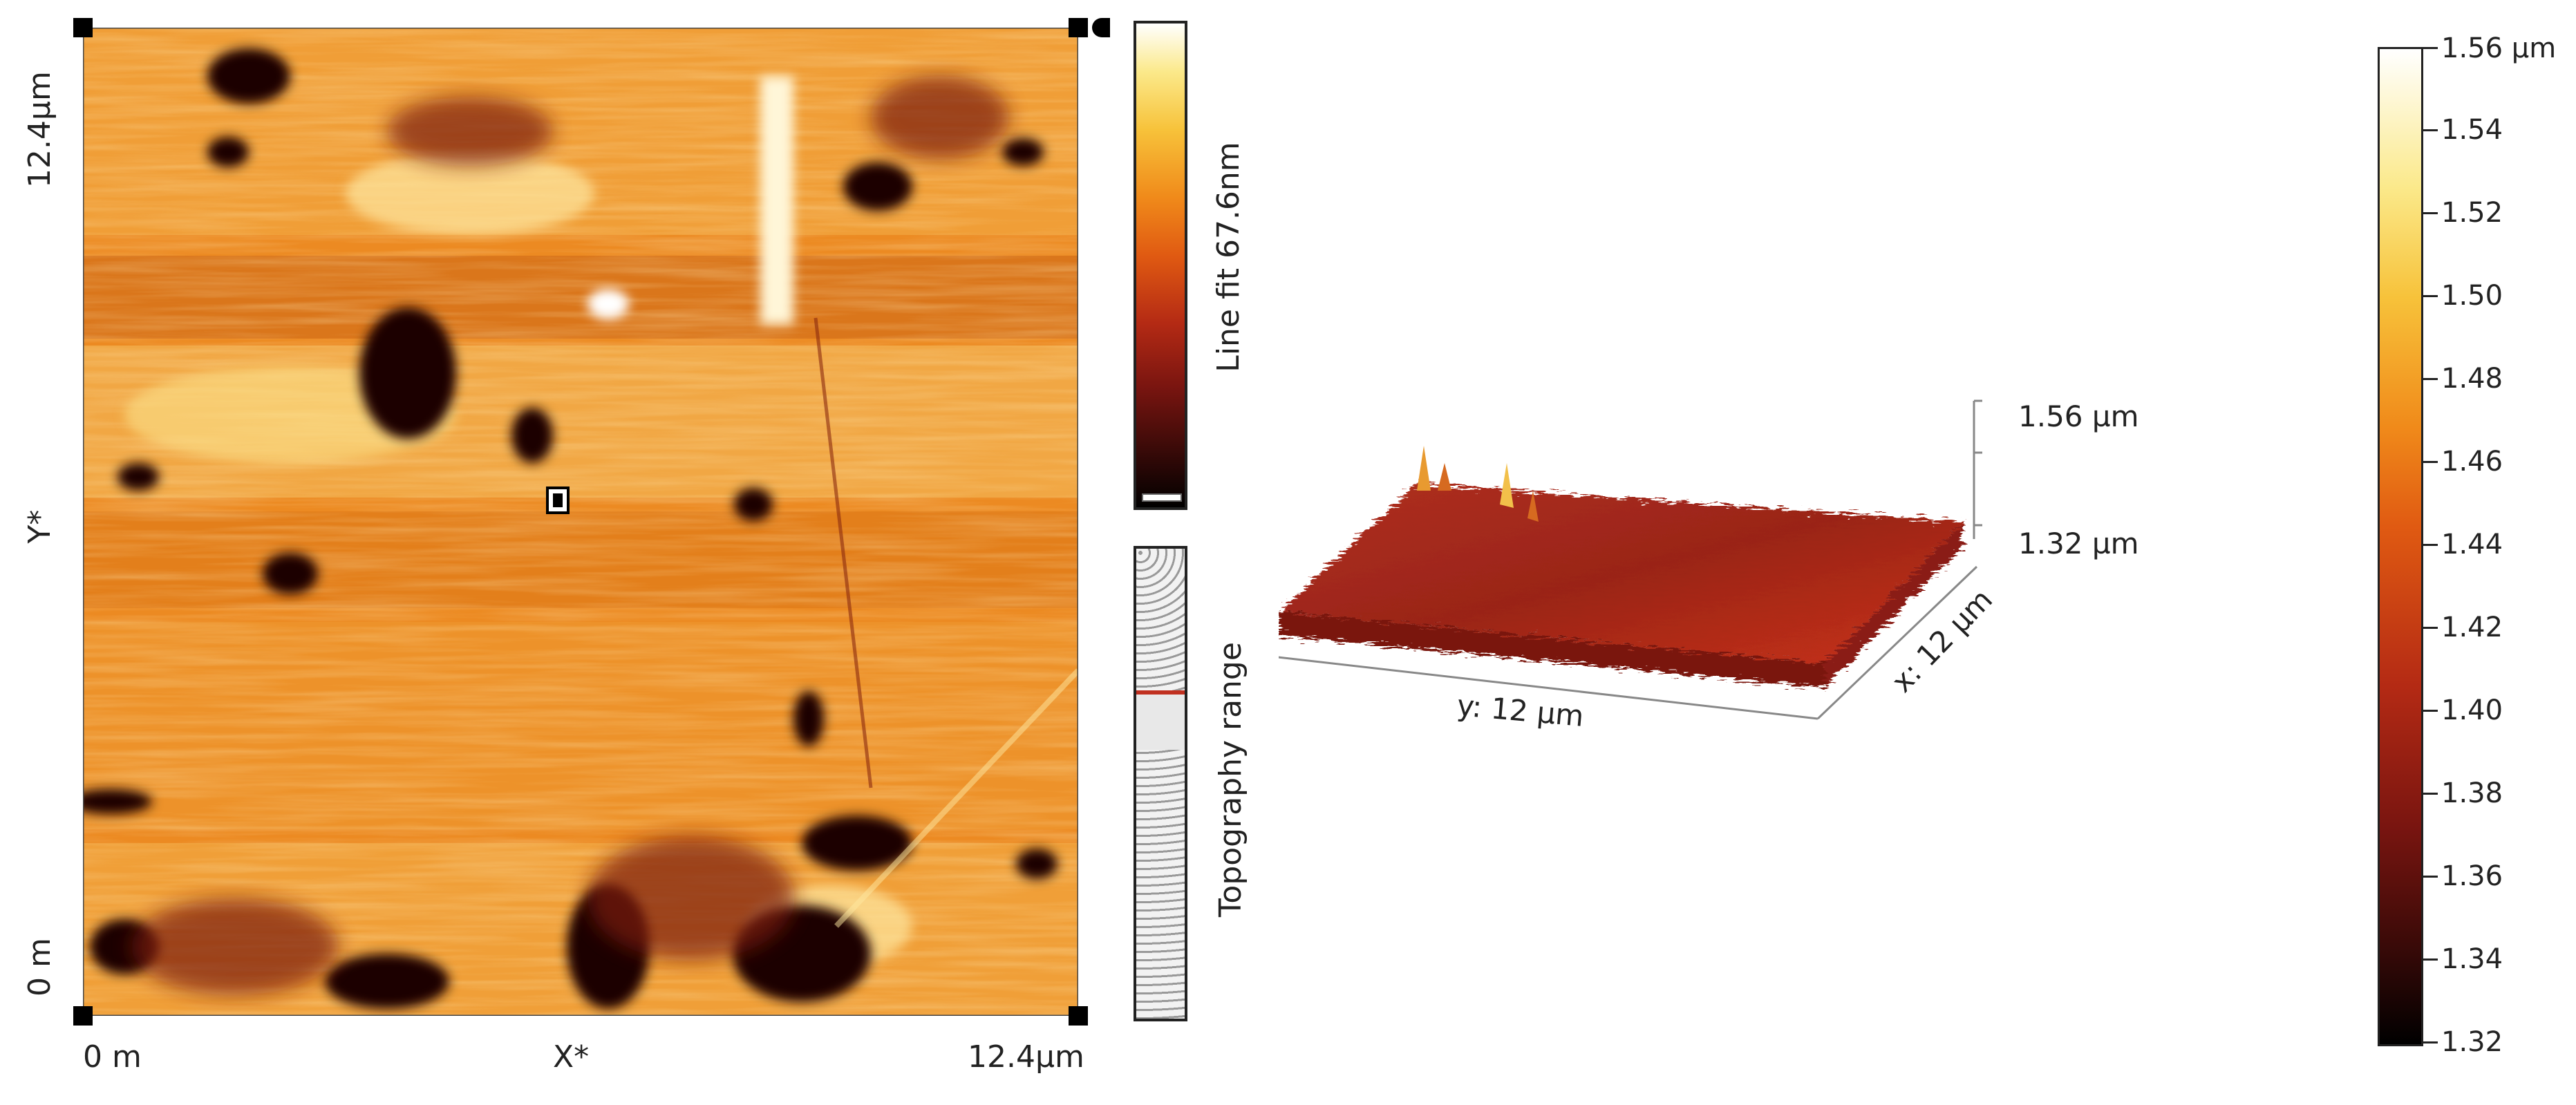  I want to click on colorbar-tick-label: 1.42, so click(2472, 627).